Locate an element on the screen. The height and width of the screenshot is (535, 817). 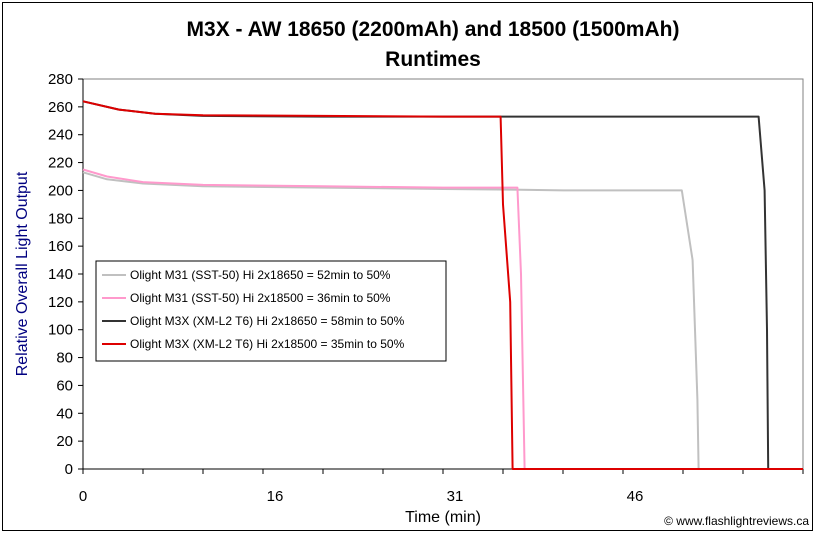
y-tick-label: 120 is located at coordinates (60, 302).